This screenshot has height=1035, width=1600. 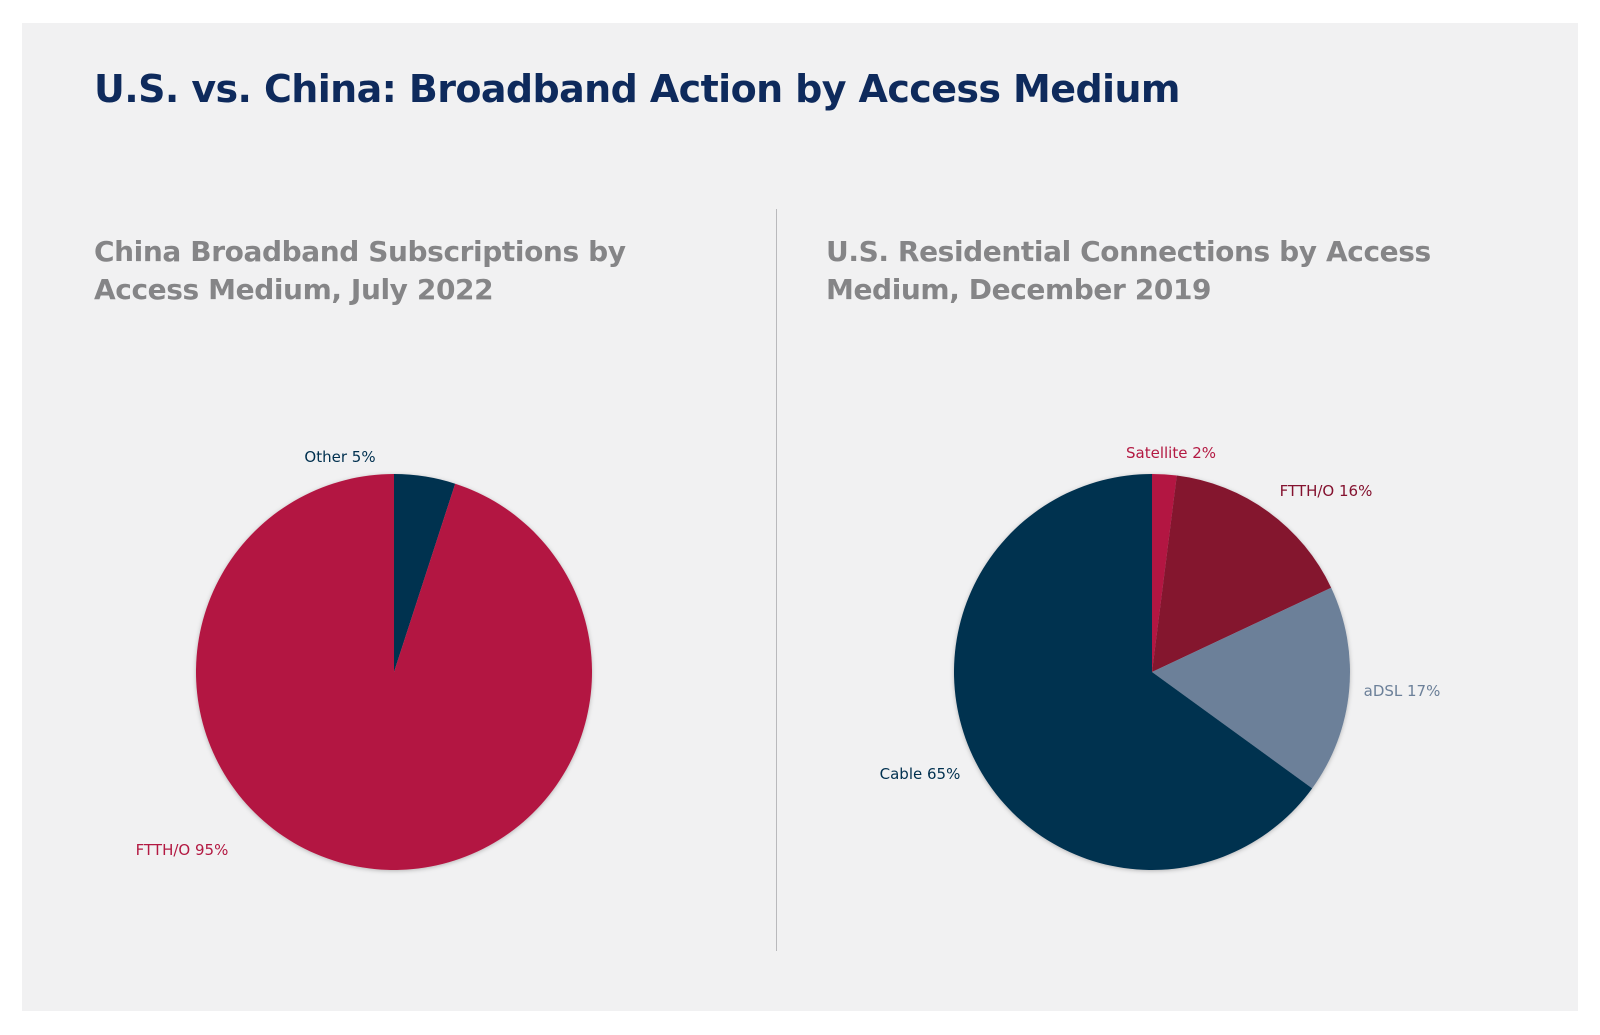 I want to click on us-pie-slices, so click(x=1152, y=672).